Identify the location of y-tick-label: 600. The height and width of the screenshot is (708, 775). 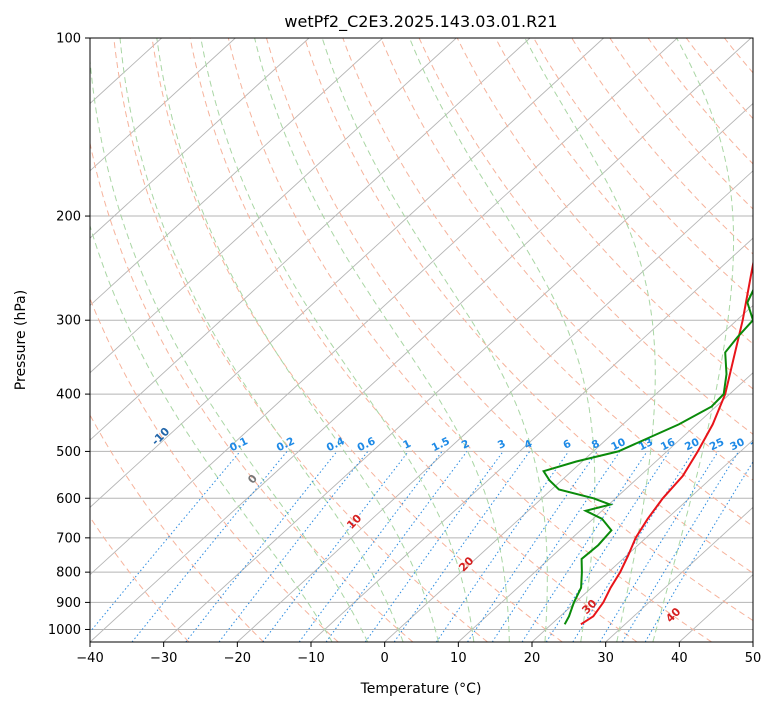
(68, 499).